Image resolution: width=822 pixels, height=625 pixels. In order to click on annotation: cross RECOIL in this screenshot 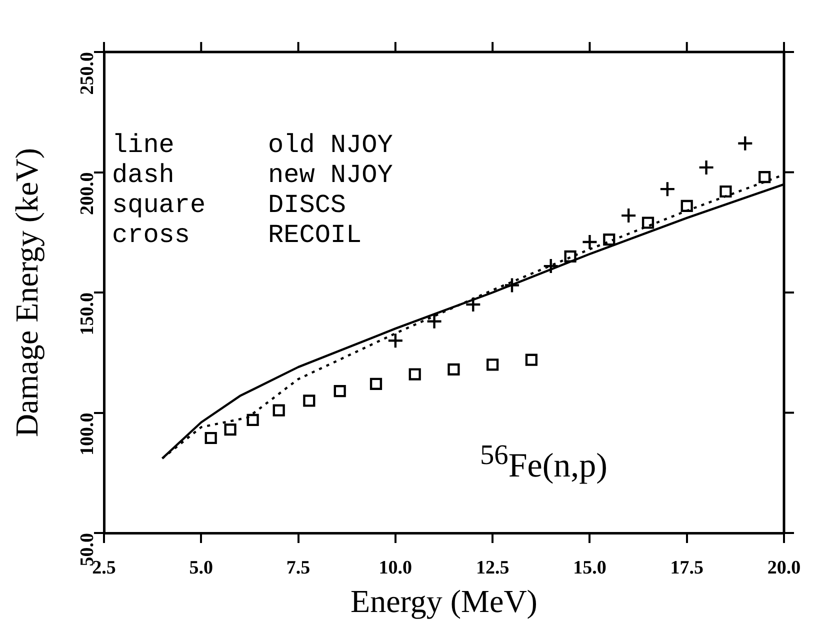, I will do `click(237, 235)`.